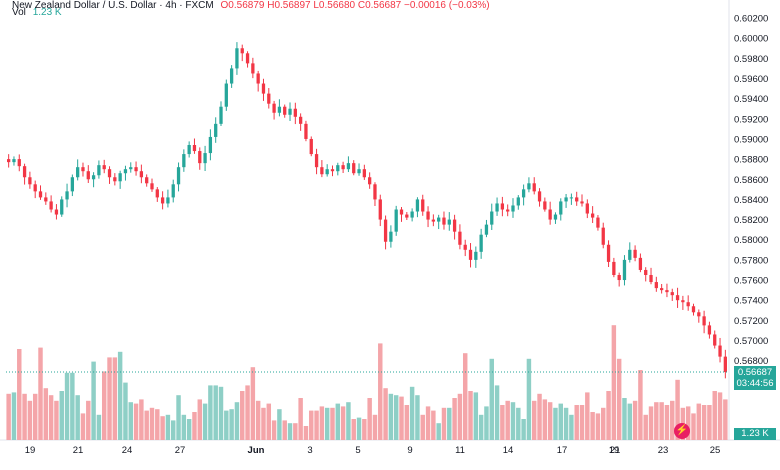 The height and width of the screenshot is (470, 780). I want to click on y-tick-label: 0.58000, so click(751, 240).